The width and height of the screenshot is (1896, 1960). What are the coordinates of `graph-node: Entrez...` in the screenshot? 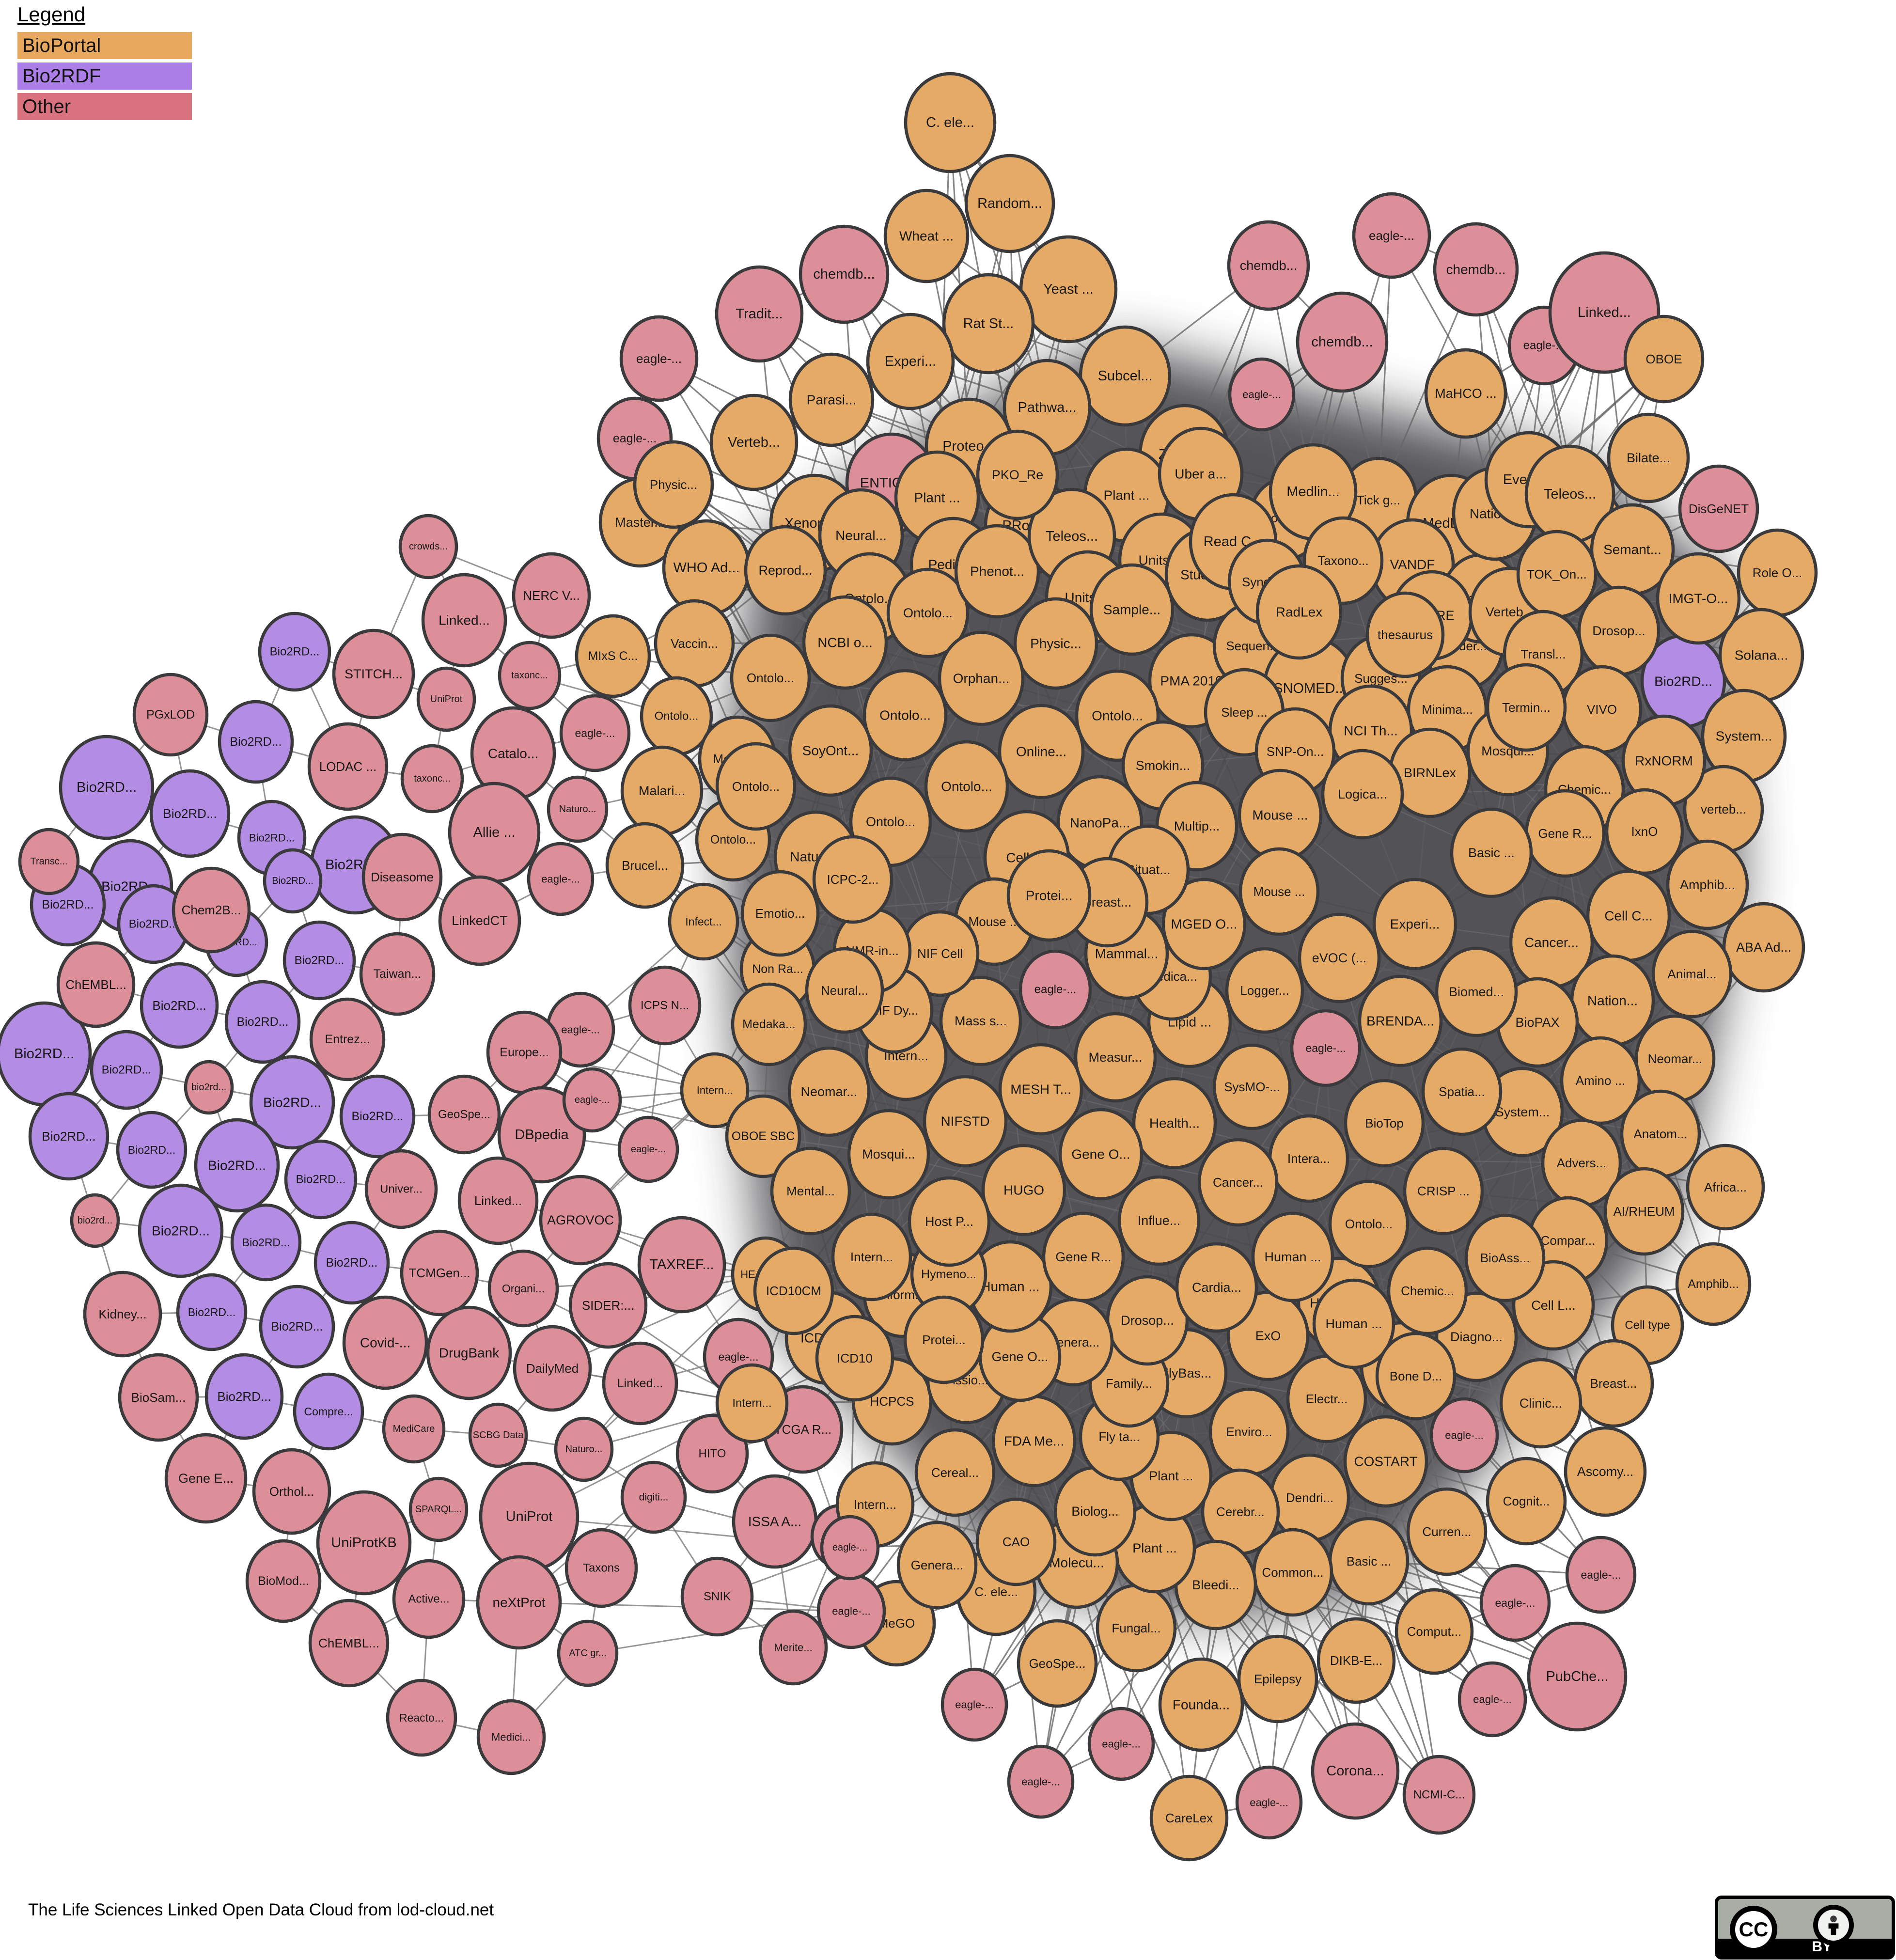 It's located at (347, 1040).